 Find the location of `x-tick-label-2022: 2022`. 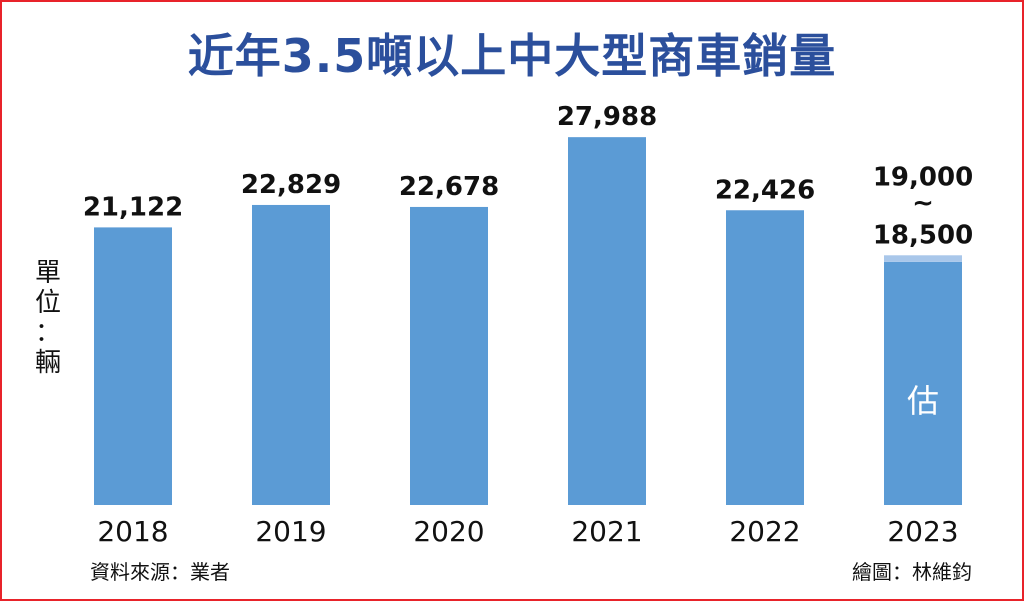

x-tick-label-2022: 2022 is located at coordinates (764, 531).